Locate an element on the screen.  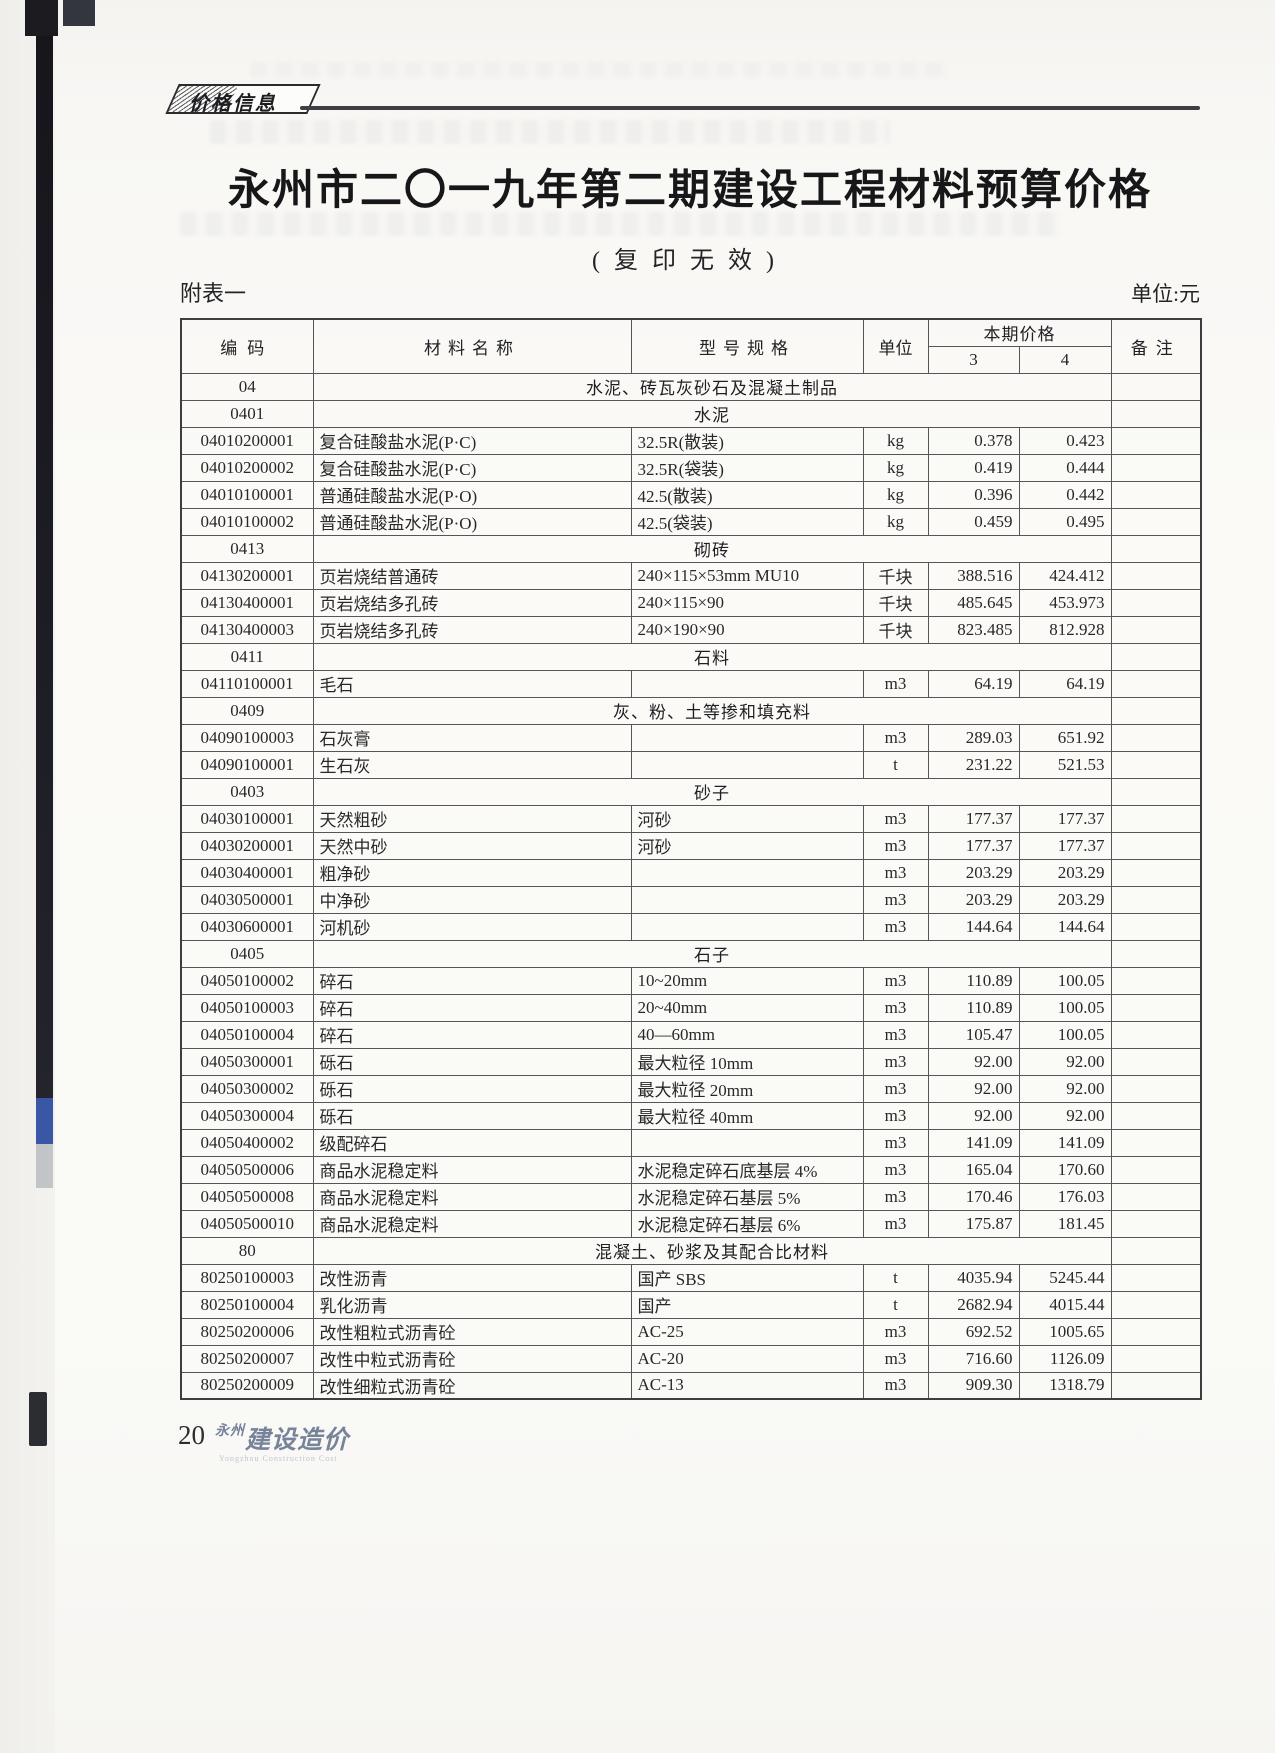
cell-spec: 水泥稳定碎石基层 5% is located at coordinates (747, 1196).